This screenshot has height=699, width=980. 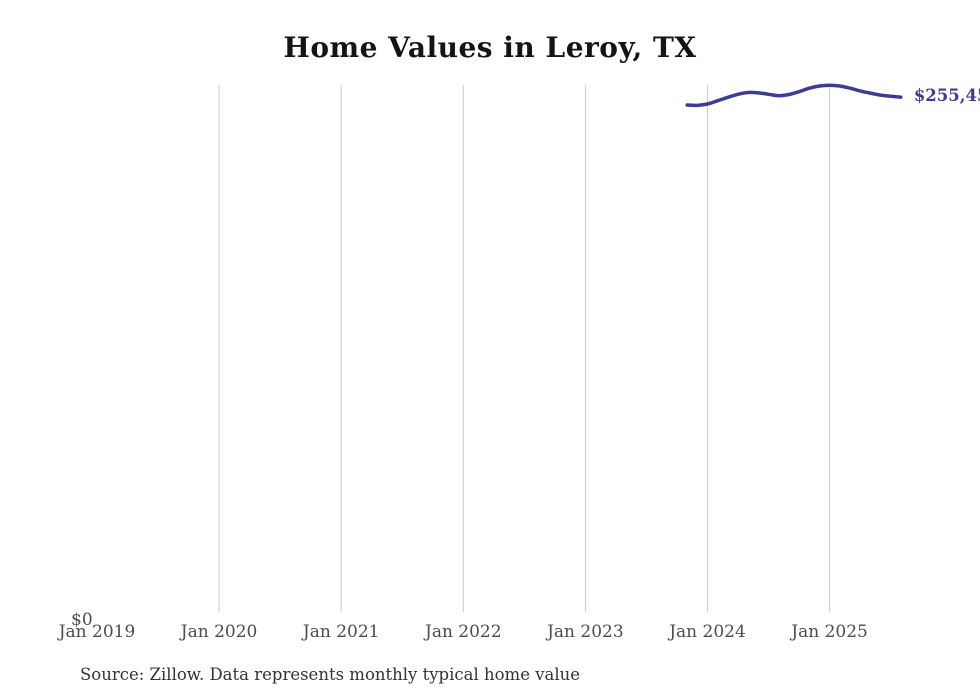 What do you see at coordinates (341, 632) in the screenshot?
I see `x-axis-tick-label: Jan 2021` at bounding box center [341, 632].